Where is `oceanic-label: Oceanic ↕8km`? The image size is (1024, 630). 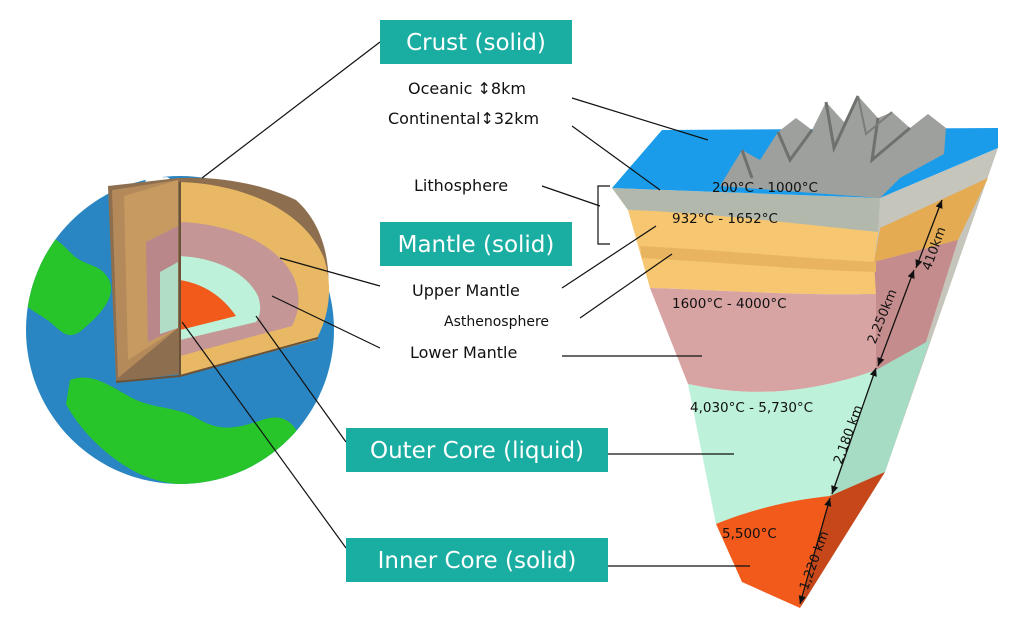
oceanic-label: Oceanic ↕8km is located at coordinates (467, 88).